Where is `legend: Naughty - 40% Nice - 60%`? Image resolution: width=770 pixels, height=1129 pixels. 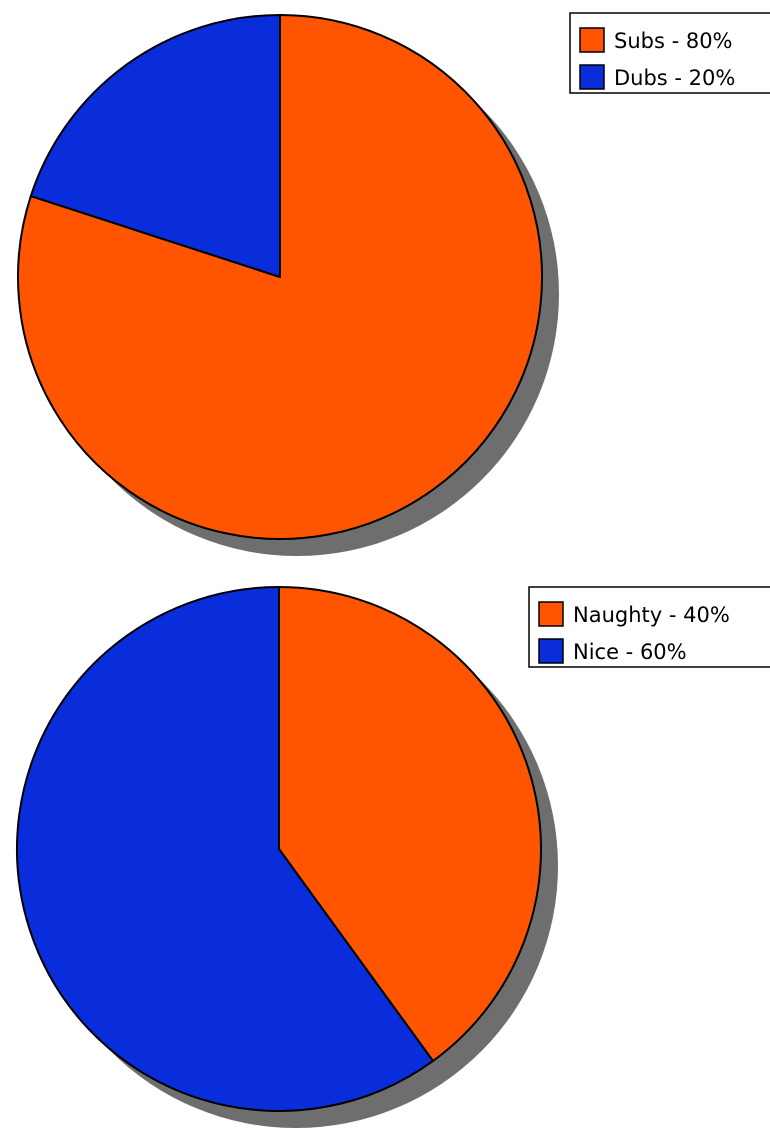
legend: Naughty - 40% Nice - 60% is located at coordinates (649, 627).